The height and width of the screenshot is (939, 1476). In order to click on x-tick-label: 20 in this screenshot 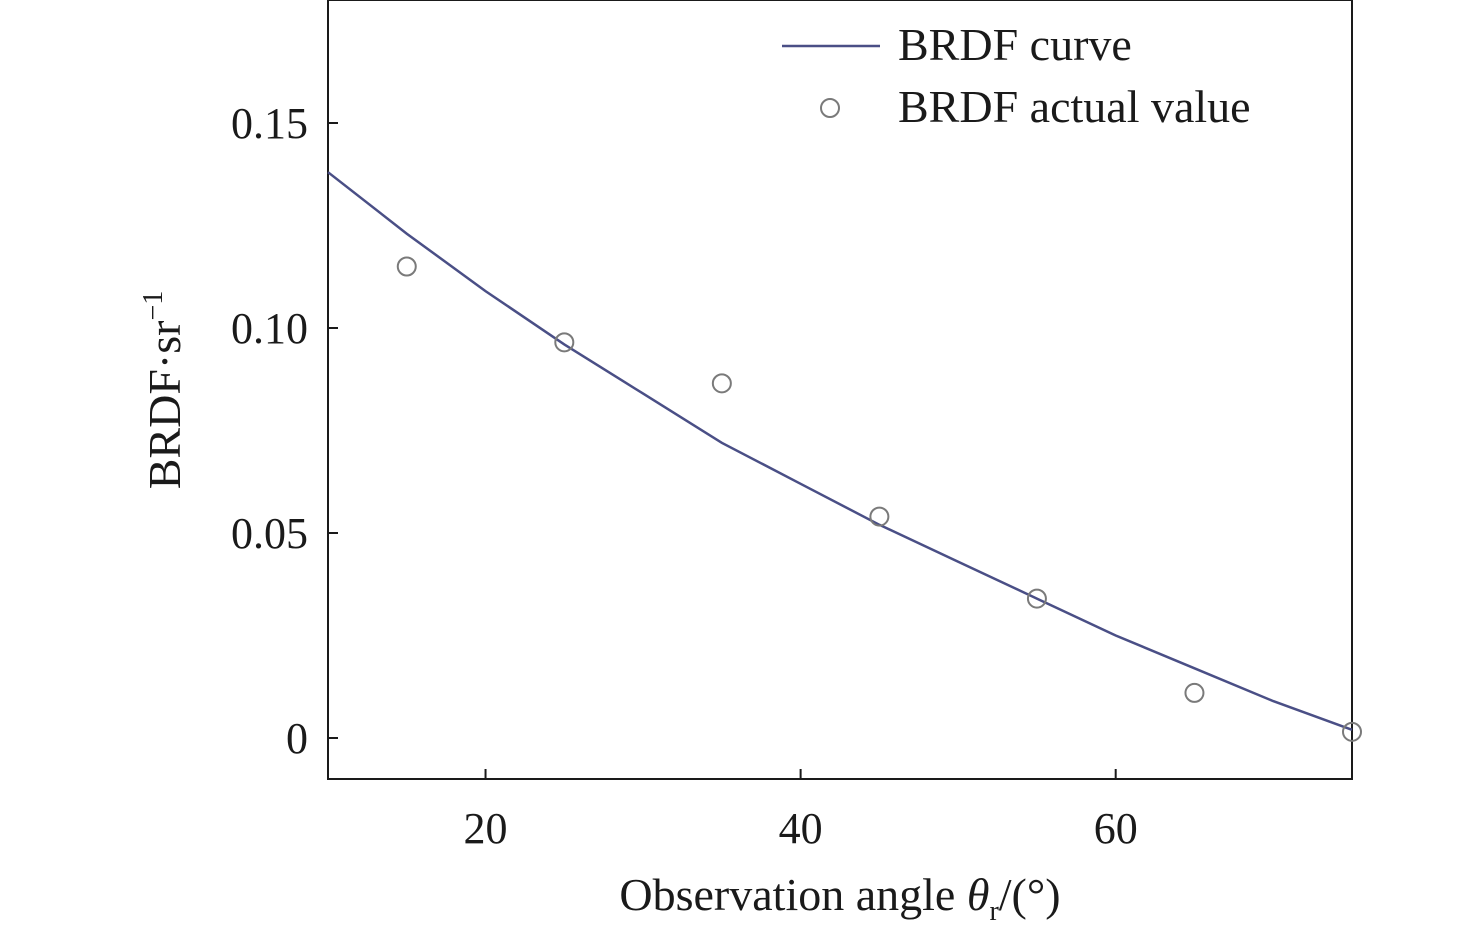, I will do `click(486, 828)`.